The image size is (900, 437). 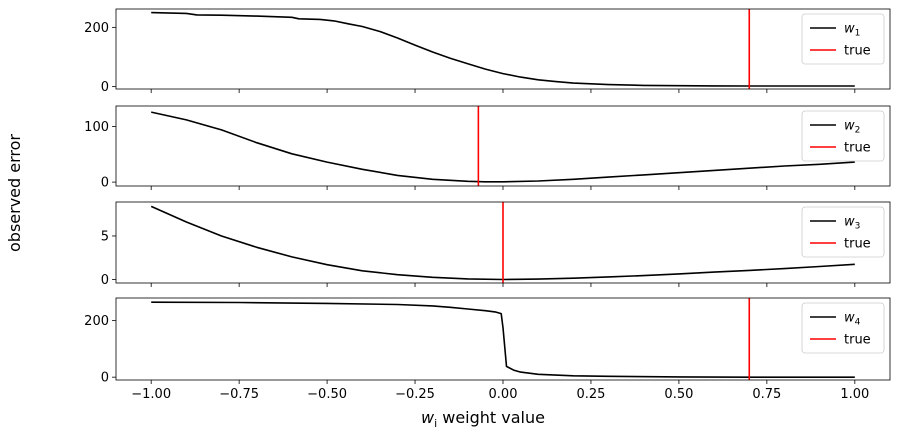 What do you see at coordinates (151, 394) in the screenshot?
I see `x-tick-label: −1.00` at bounding box center [151, 394].